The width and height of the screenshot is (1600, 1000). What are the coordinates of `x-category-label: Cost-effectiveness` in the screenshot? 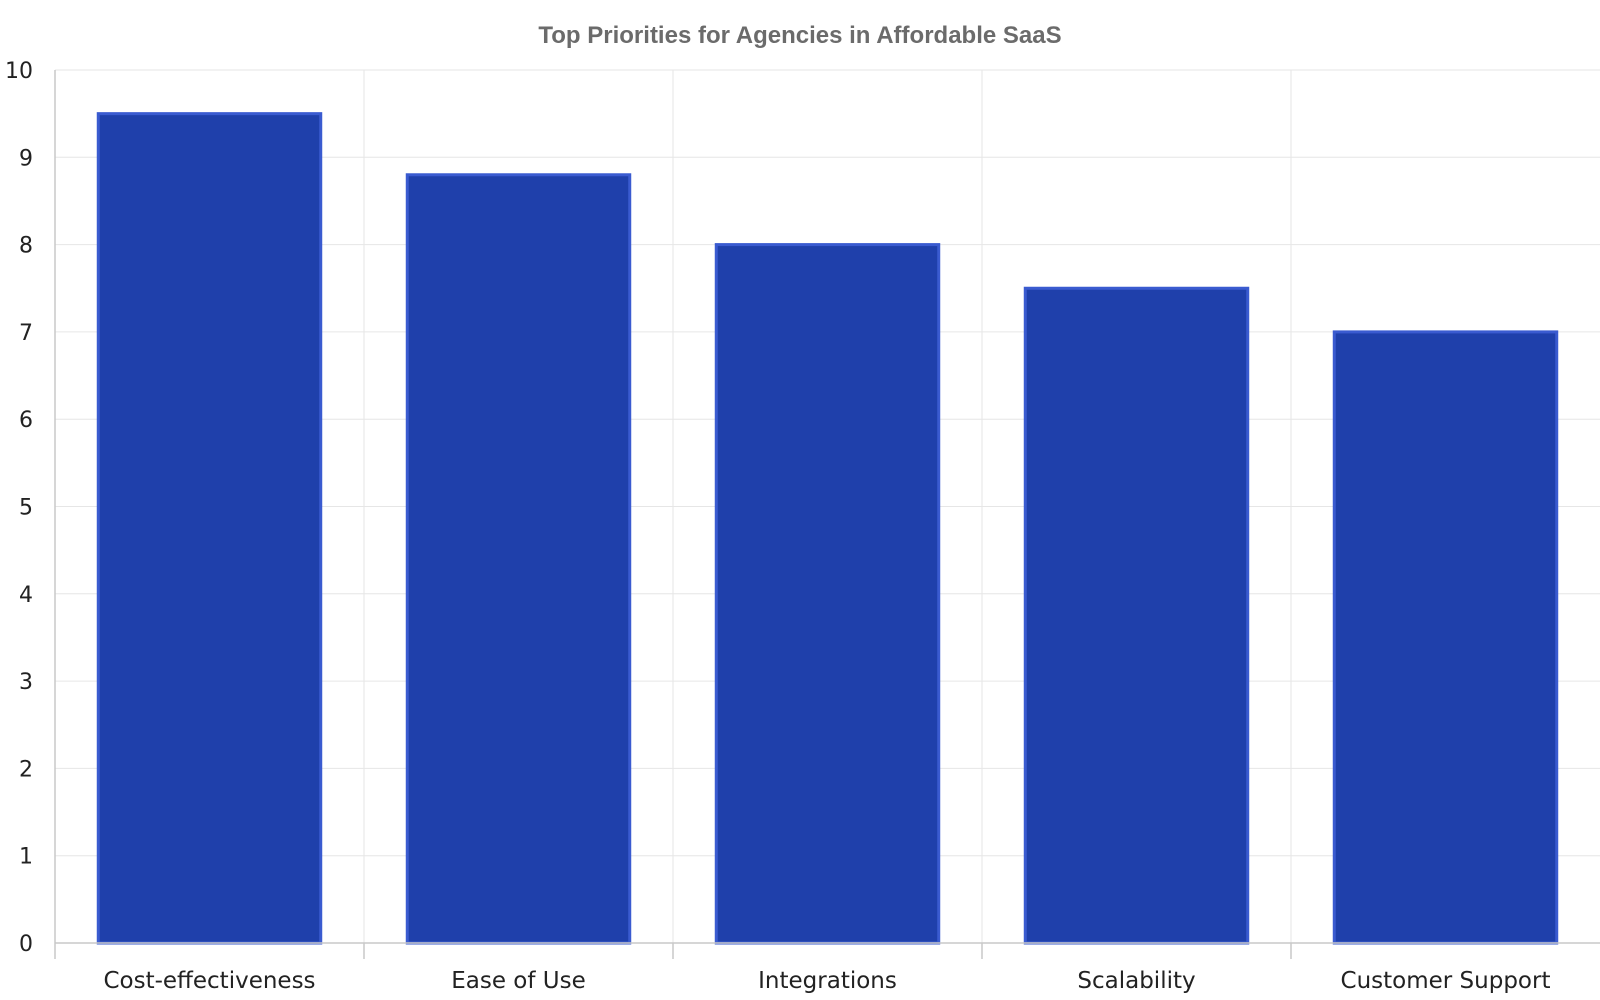 It's located at (209, 981).